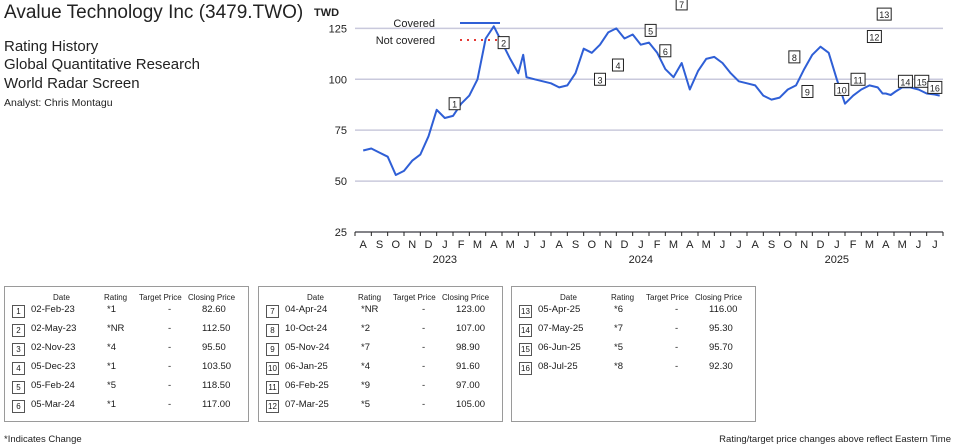 The width and height of the screenshot is (955, 448). What do you see at coordinates (525, 368) in the screenshot?
I see `row-number: 16` at bounding box center [525, 368].